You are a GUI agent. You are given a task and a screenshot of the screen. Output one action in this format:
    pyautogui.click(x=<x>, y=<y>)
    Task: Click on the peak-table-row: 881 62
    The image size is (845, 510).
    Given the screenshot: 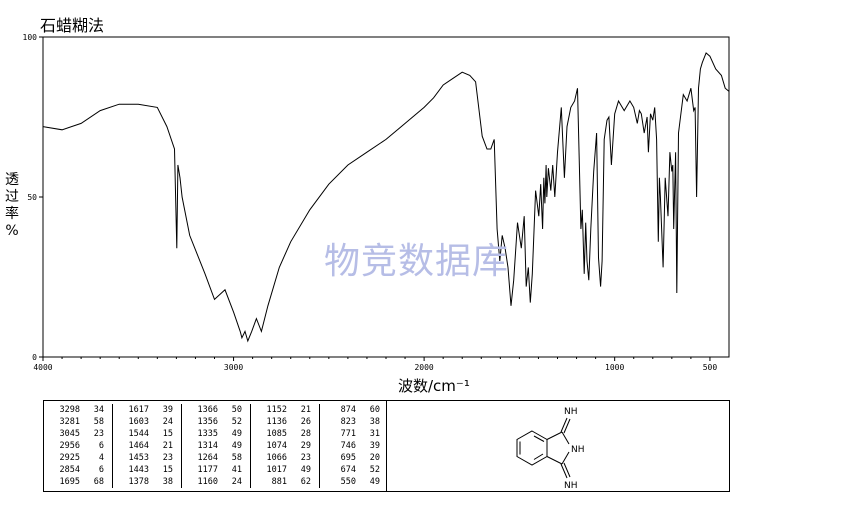 What is the action you would take?
    pyautogui.click(x=285, y=482)
    